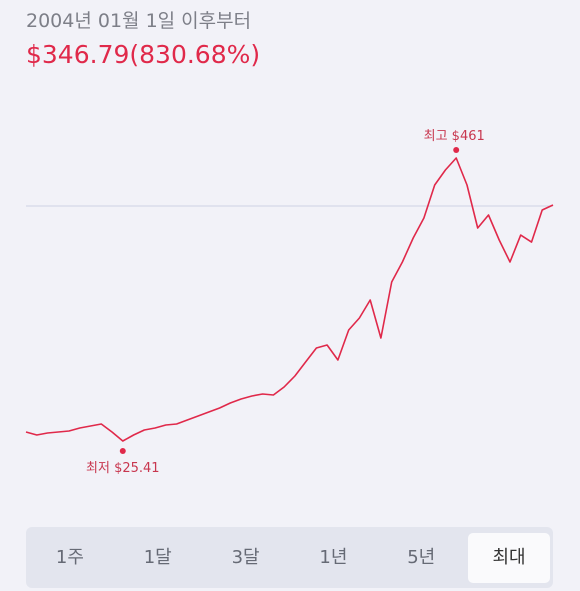 The image size is (580, 591). What do you see at coordinates (122, 451) in the screenshot?
I see `low-dot` at bounding box center [122, 451].